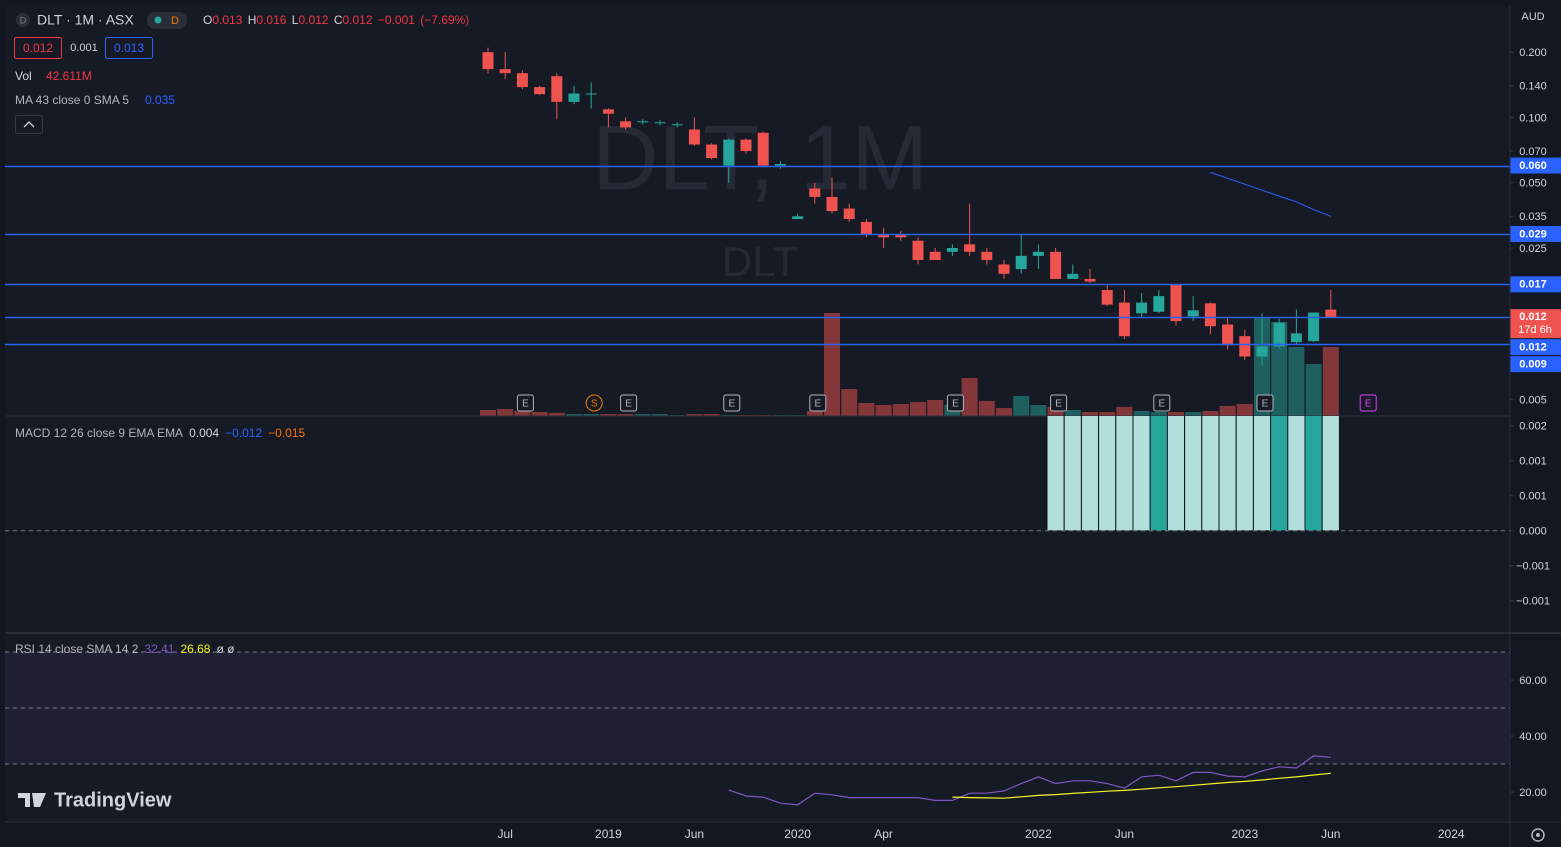 The height and width of the screenshot is (847, 1561). What do you see at coordinates (167, 20) in the screenshot?
I see `status-pill` at bounding box center [167, 20].